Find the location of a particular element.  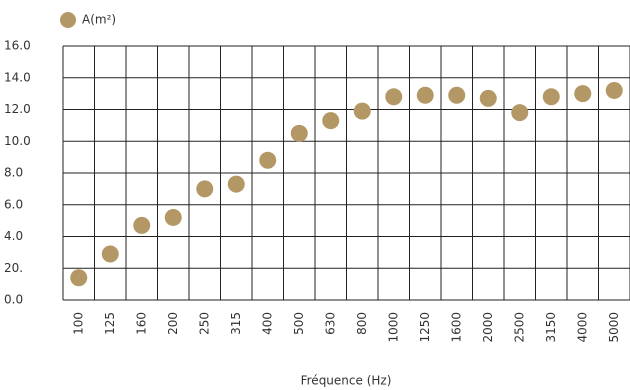

x-axis-label: Fréquence (Hz) is located at coordinates (346, 381).